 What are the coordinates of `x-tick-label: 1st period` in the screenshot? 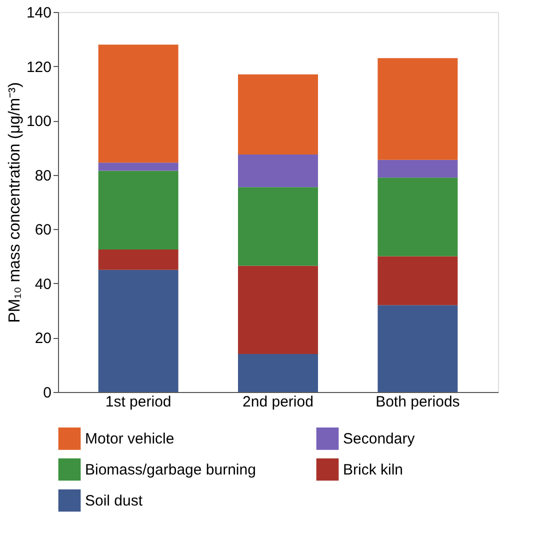 It's located at (138, 402).